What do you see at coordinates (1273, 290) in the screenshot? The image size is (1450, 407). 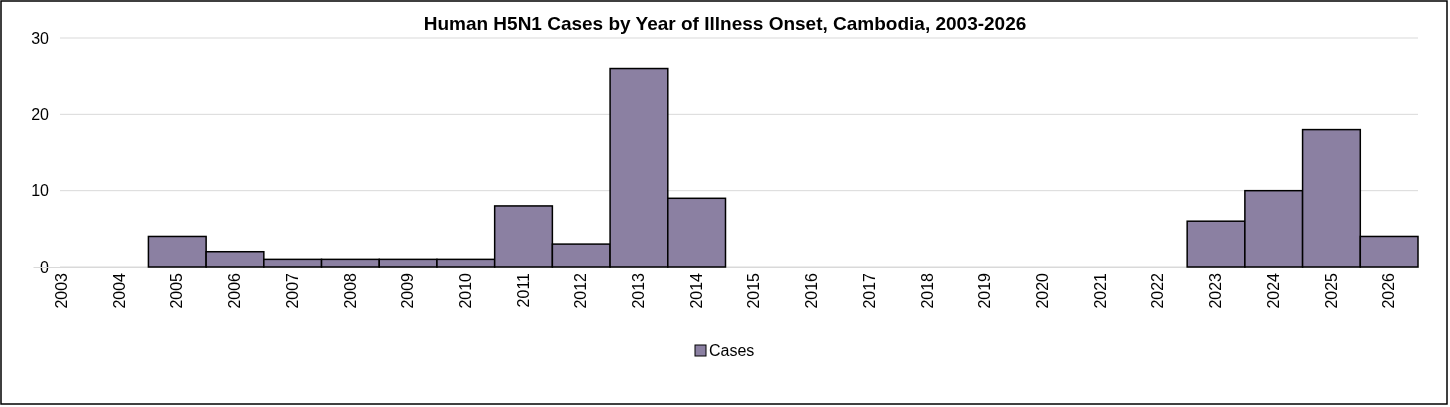 I see `x-tick-label: 2024` at bounding box center [1273, 290].